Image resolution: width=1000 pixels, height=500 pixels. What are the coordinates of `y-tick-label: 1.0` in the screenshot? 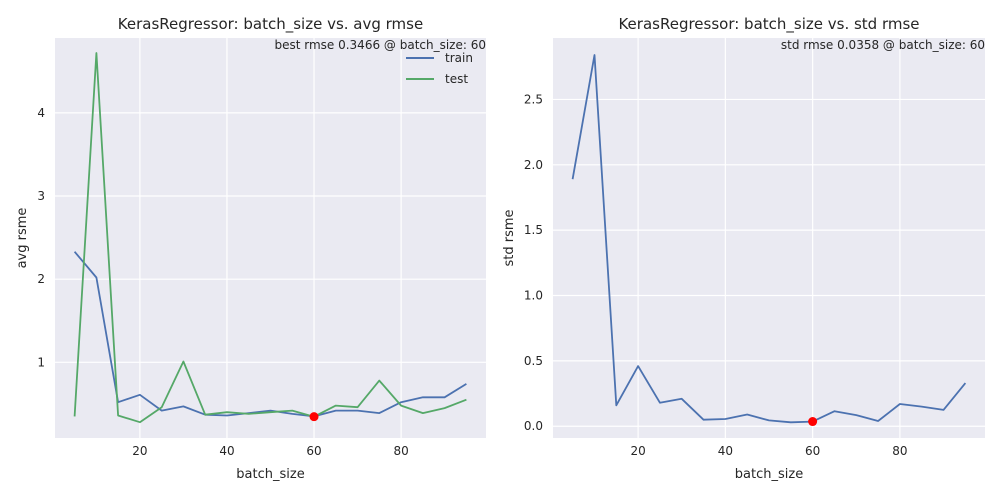 It's located at (533, 296).